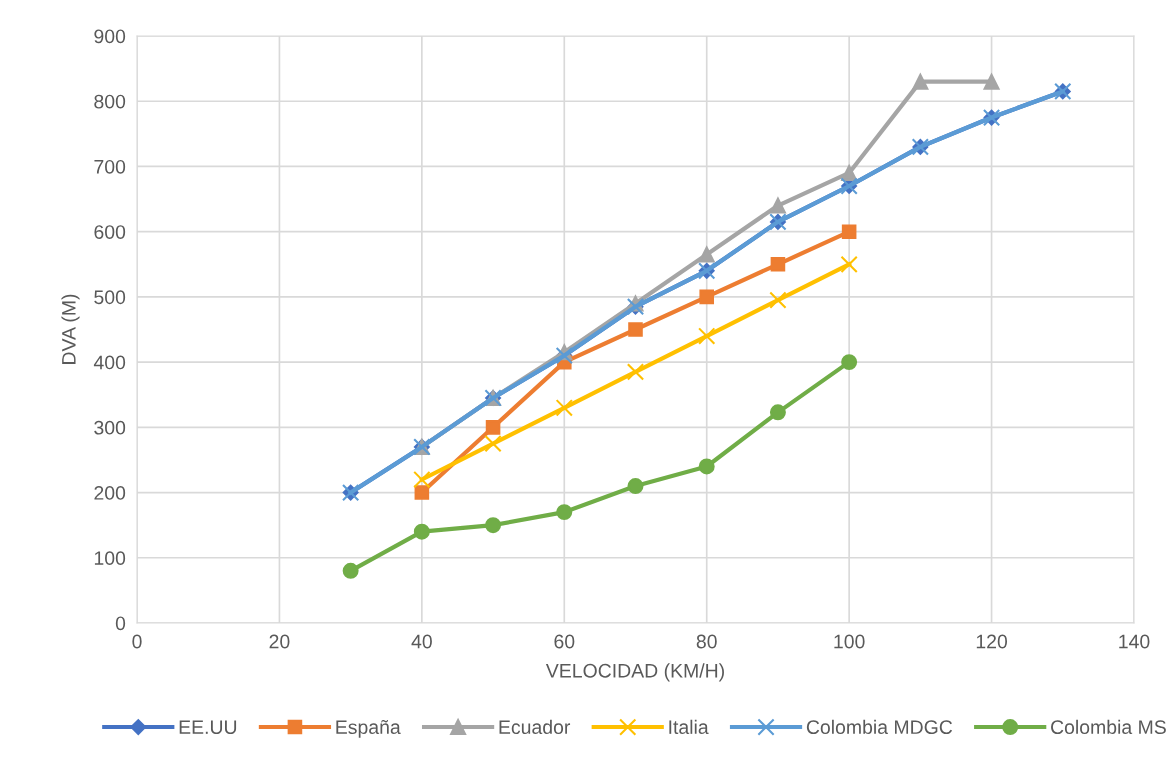  I want to click on y-tick-label: 900, so click(110, 36).